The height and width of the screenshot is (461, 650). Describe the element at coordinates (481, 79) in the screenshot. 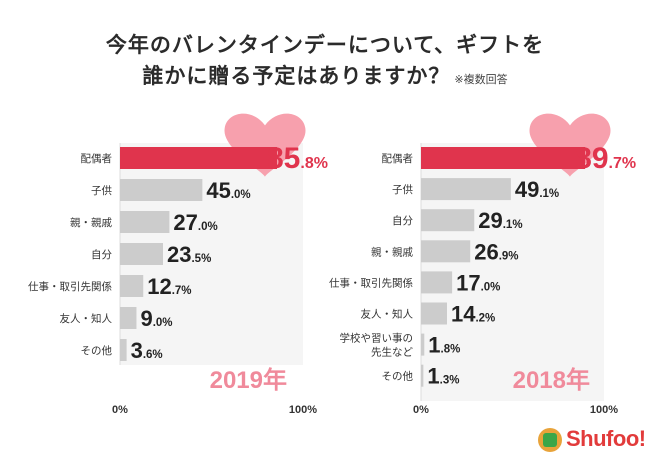

I see `title-note: ※複数回答` at that location.